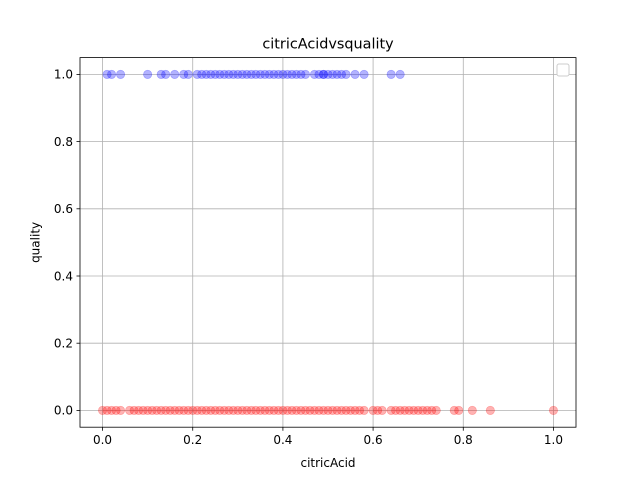  What do you see at coordinates (282, 440) in the screenshot?
I see `x-tick-label: 0.4` at bounding box center [282, 440].